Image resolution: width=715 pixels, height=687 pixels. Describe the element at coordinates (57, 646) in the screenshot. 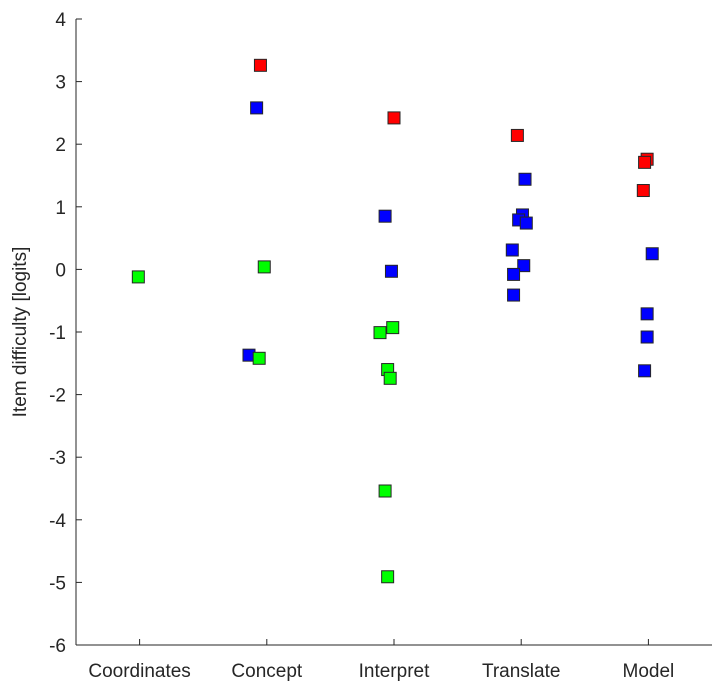

I see `y-tick-label: -6` at that location.